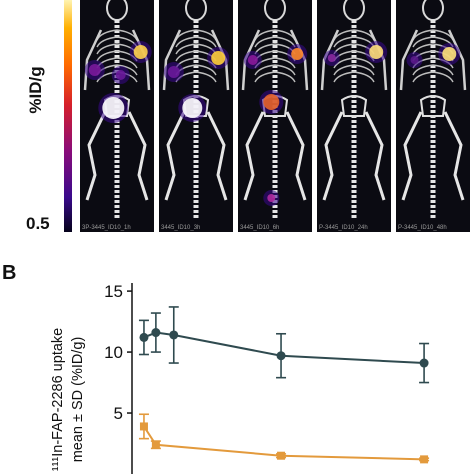 Image resolution: width=474 pixels, height=474 pixels. What do you see at coordinates (118, 413) in the screenshot?
I see `y-tick-label: 5` at bounding box center [118, 413].